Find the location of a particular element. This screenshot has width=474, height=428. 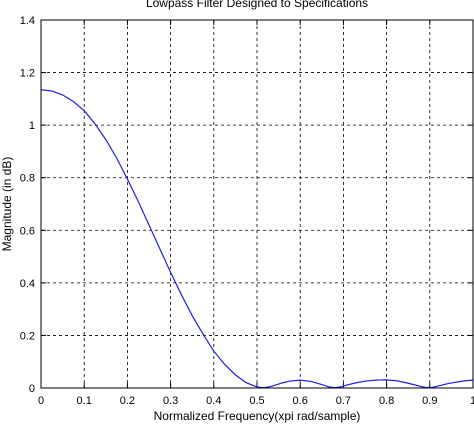

y-axis-label: Magnitude (in dB) is located at coordinates (7, 204).